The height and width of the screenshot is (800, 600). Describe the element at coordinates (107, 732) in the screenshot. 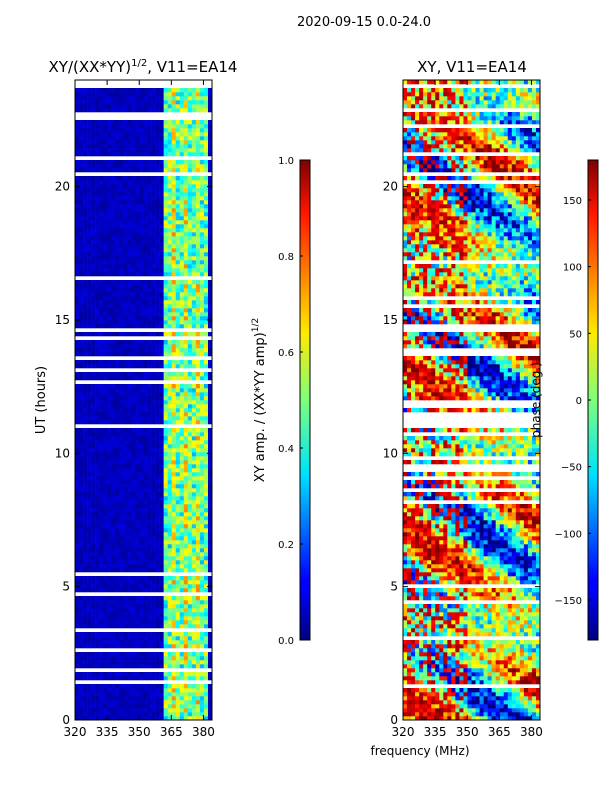

I see `amp-xtick-label: 335` at that location.